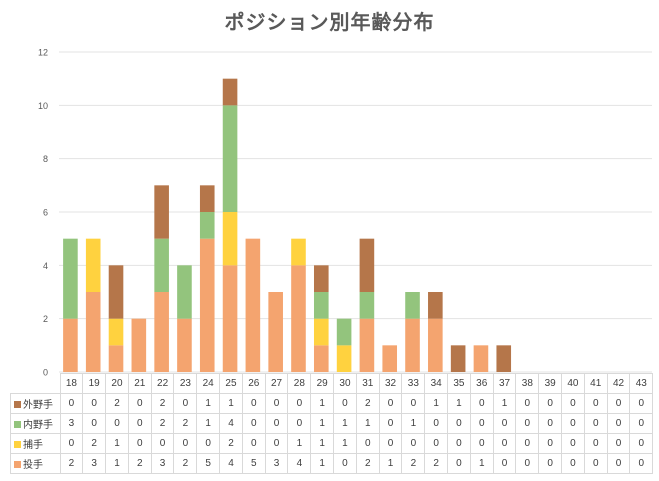  What do you see at coordinates (71, 423) in the screenshot?
I see `table-cell: 3` at bounding box center [71, 423].